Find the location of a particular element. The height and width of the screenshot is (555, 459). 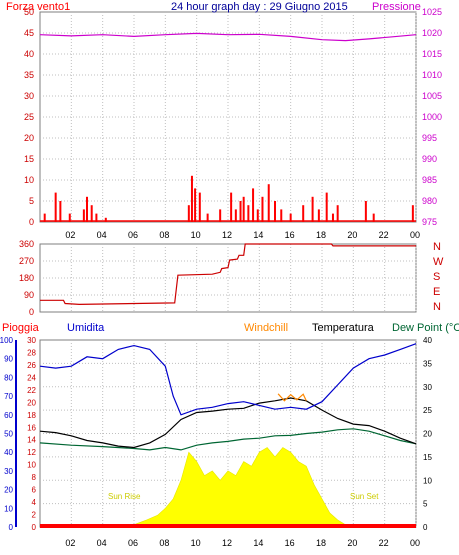

y-tick-label-pressure: 1000 is located at coordinates (432, 117).